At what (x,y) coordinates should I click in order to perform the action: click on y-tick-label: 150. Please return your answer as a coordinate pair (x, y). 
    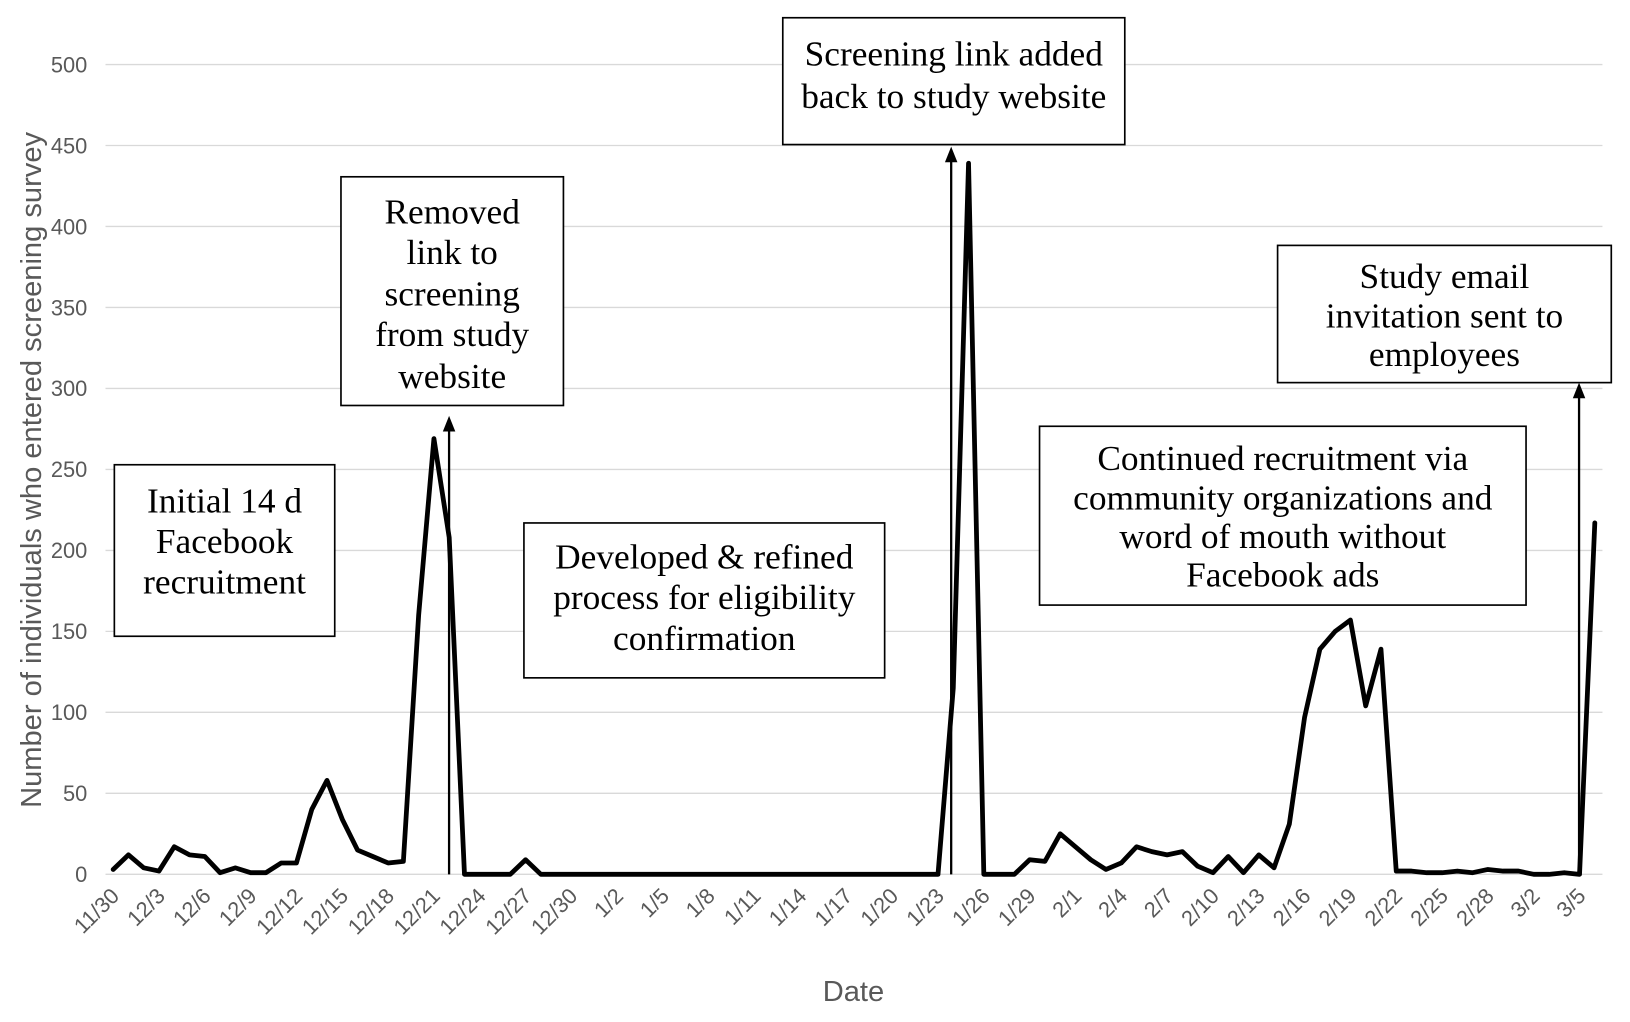
    Looking at the image, I should click on (69, 631).